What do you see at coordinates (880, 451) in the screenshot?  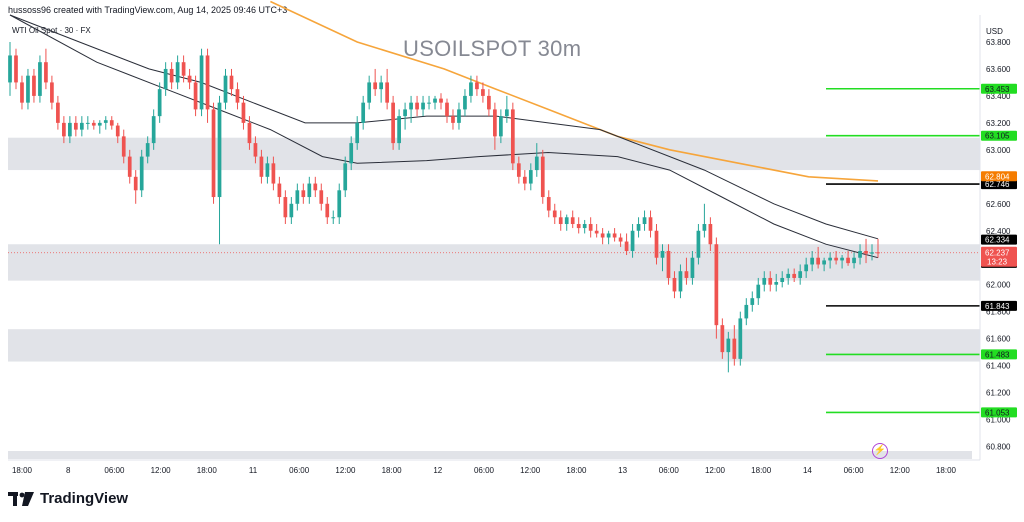 I see `lightning-icon: ⚡` at bounding box center [880, 451].